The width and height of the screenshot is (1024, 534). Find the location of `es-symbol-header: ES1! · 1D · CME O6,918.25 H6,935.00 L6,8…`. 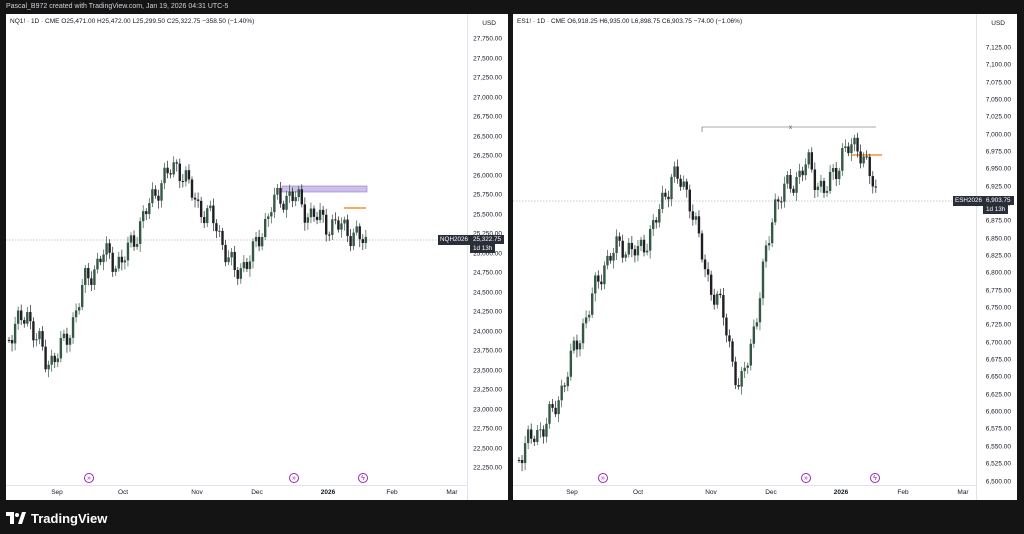

es-symbol-header: ES1! · 1D · CME O6,918.25 H6,935.00 L6,8… is located at coordinates (630, 21).